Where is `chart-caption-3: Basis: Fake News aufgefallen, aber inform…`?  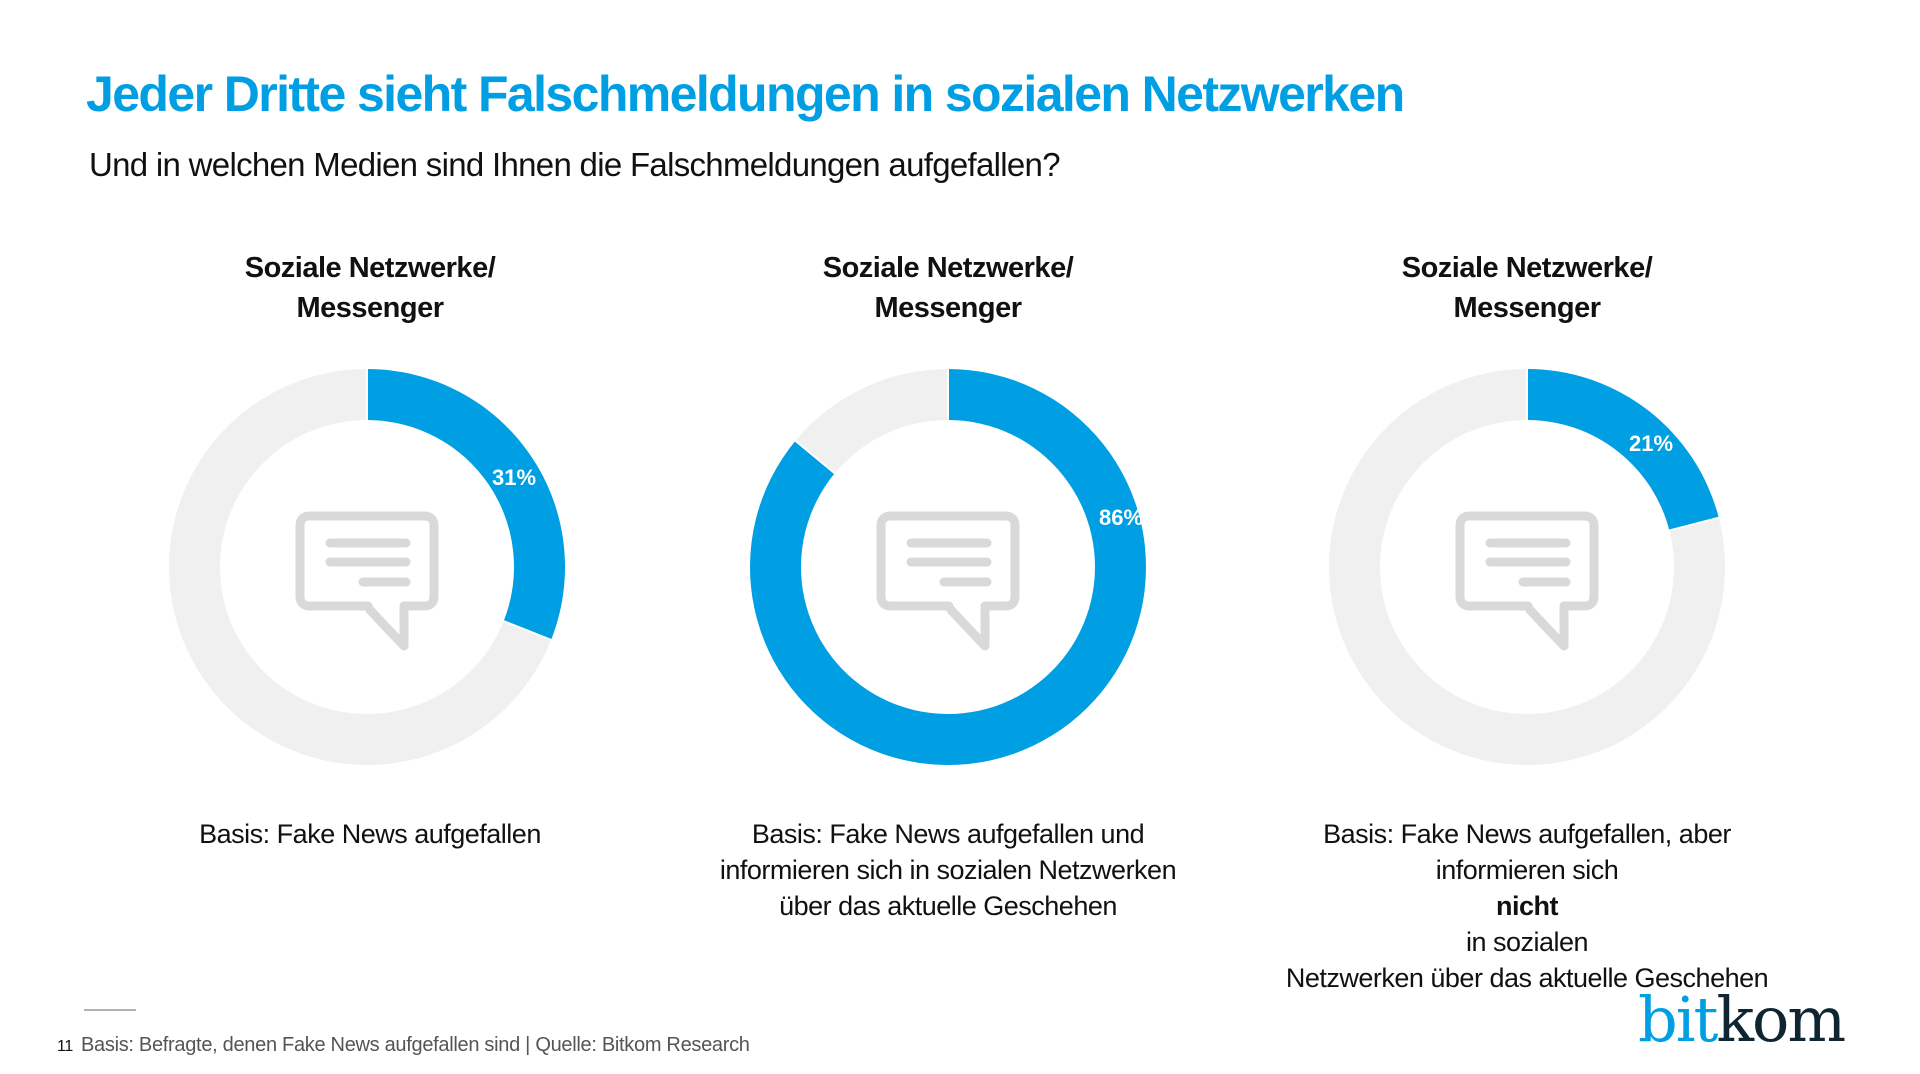 chart-caption-3: Basis: Fake News aufgefallen, aber inform… is located at coordinates (1527, 906).